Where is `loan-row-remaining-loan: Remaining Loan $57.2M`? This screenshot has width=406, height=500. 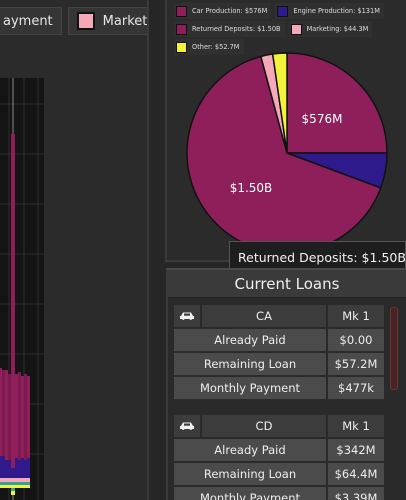 loan-row-remaining-loan: Remaining Loan $57.2M is located at coordinates (279, 364).